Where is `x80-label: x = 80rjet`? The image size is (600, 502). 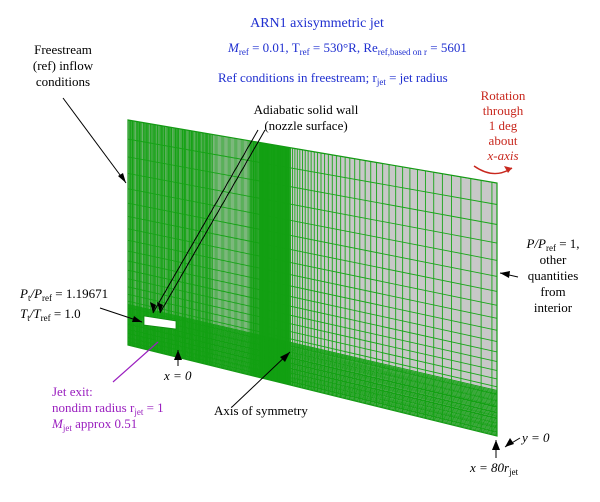 x80-label: x = 80rjet is located at coordinates (494, 468).